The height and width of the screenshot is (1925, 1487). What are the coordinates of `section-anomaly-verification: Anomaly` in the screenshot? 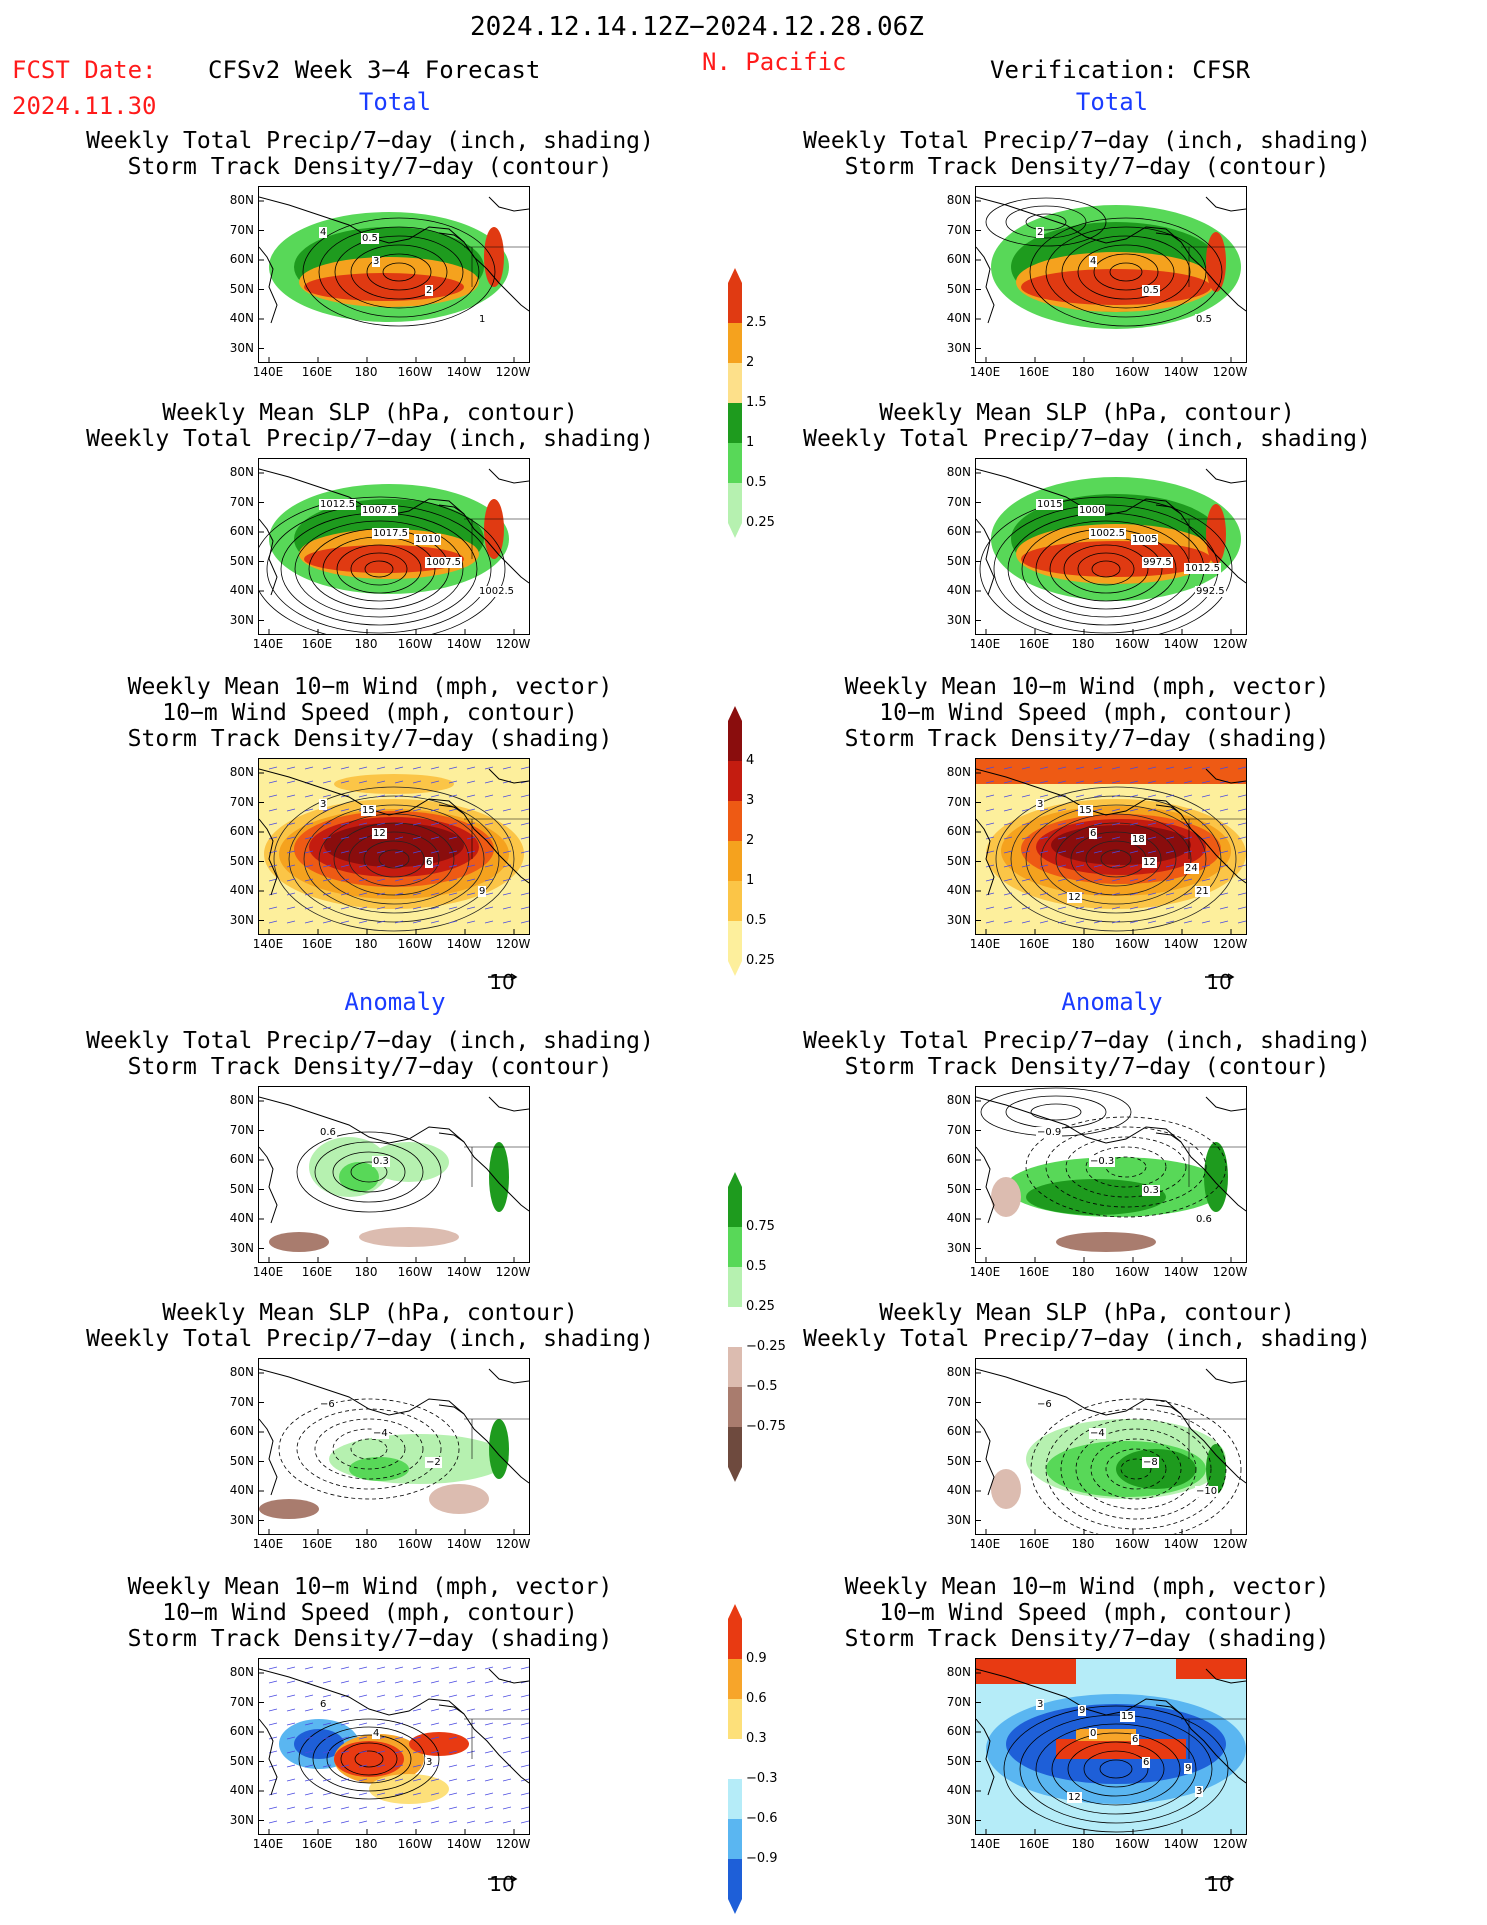 It's located at (1112, 1002).